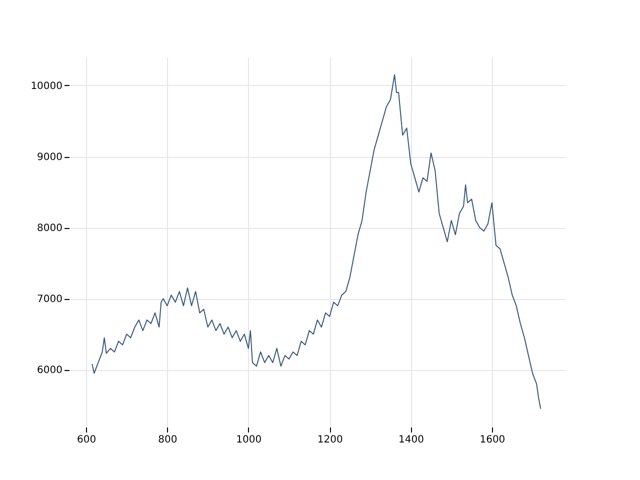 The height and width of the screenshot is (480, 640). What do you see at coordinates (49, 300) in the screenshot?
I see `y-tick-label: 7000` at bounding box center [49, 300].